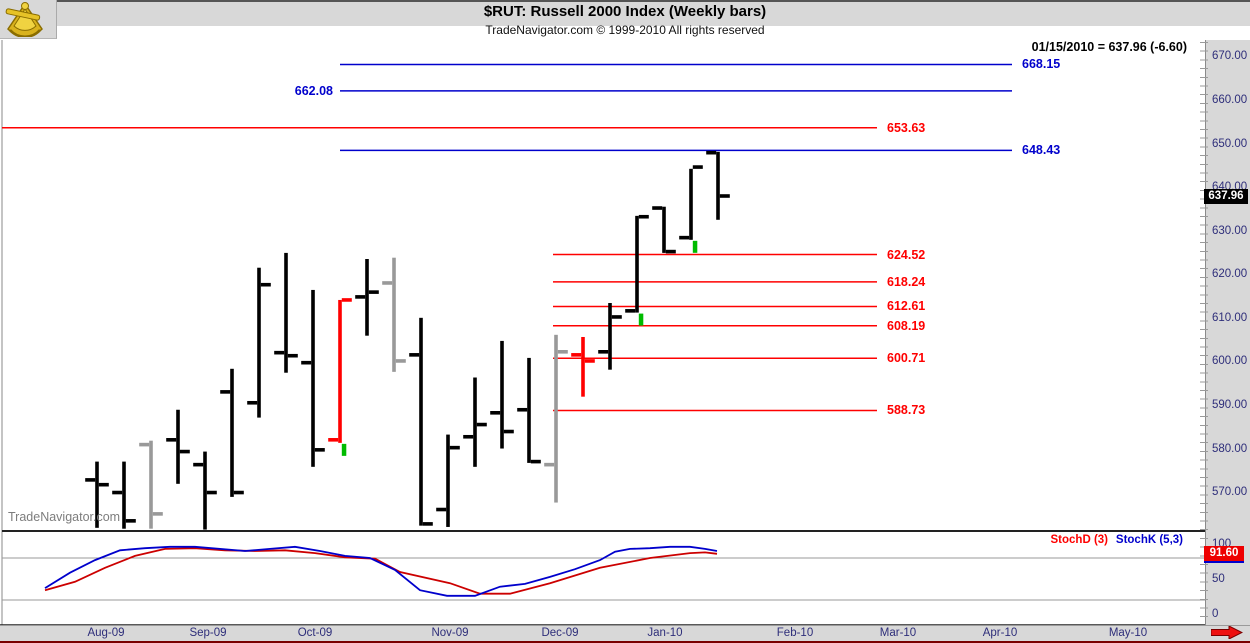  I want to click on month-label: Jan-10, so click(665, 633).